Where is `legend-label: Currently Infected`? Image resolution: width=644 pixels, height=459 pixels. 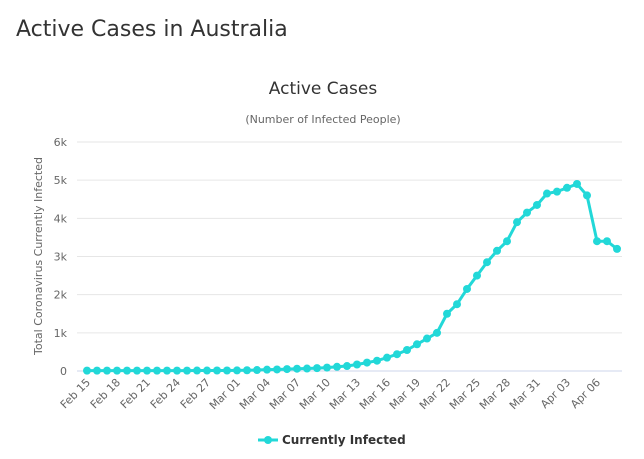
legend-label: Currently Infected is located at coordinates (344, 440).